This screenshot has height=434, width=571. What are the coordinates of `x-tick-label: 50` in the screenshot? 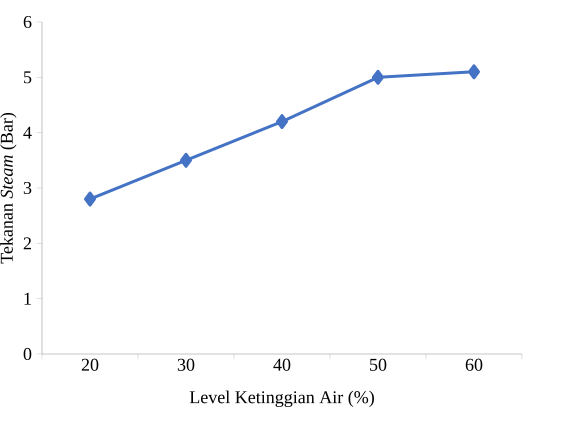 It's located at (378, 364).